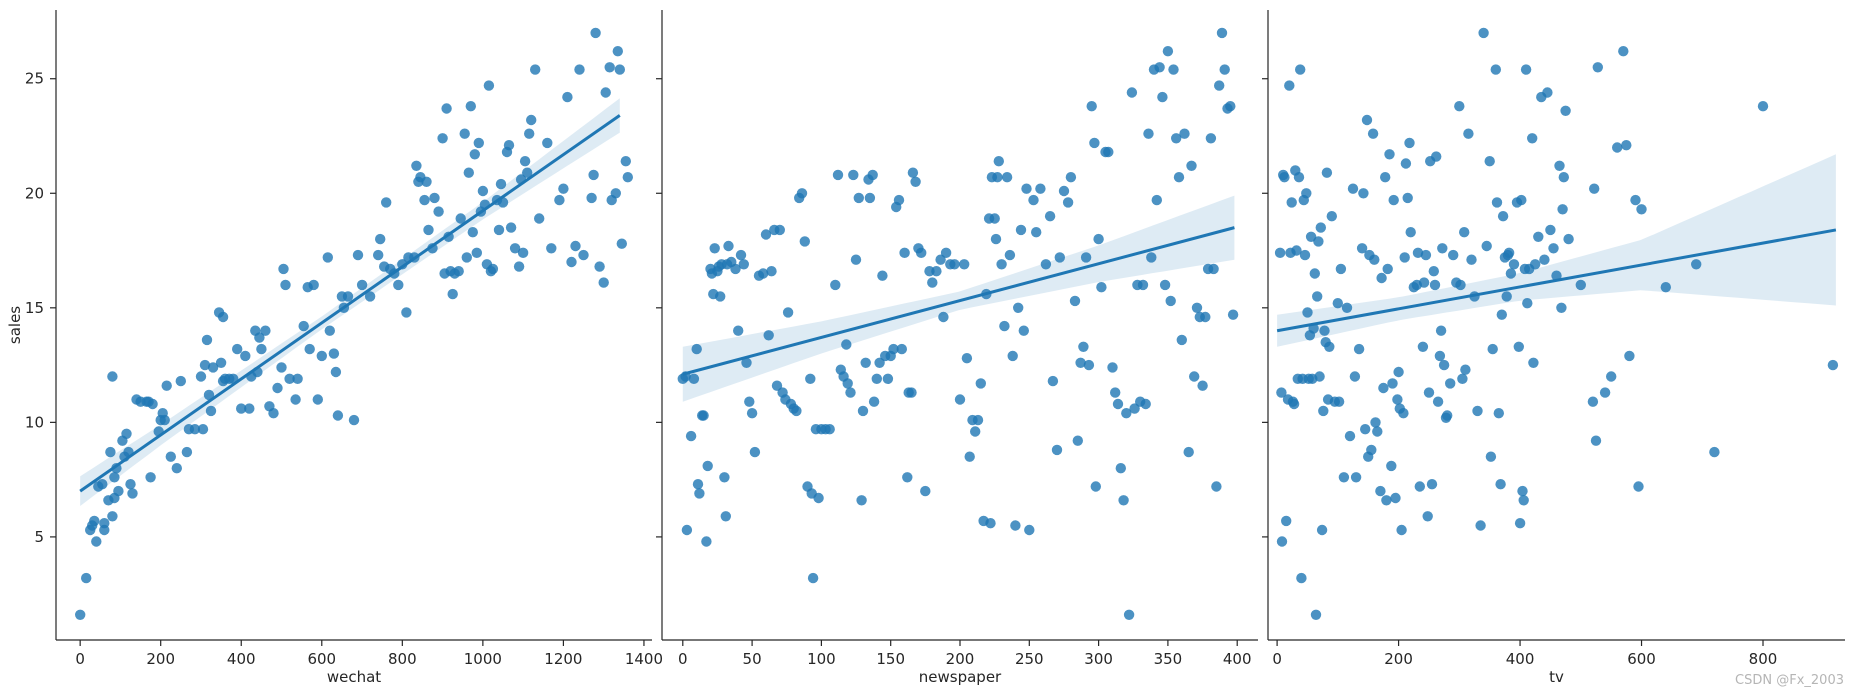  I want to click on x-axis-label: wechat, so click(354, 677).